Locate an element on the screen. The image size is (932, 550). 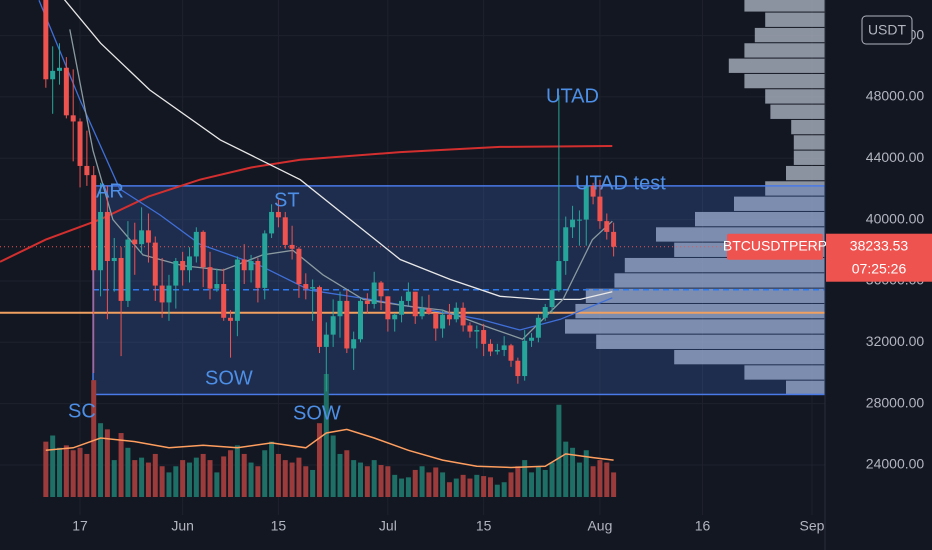
currency-button-frame is located at coordinates (887, 30).